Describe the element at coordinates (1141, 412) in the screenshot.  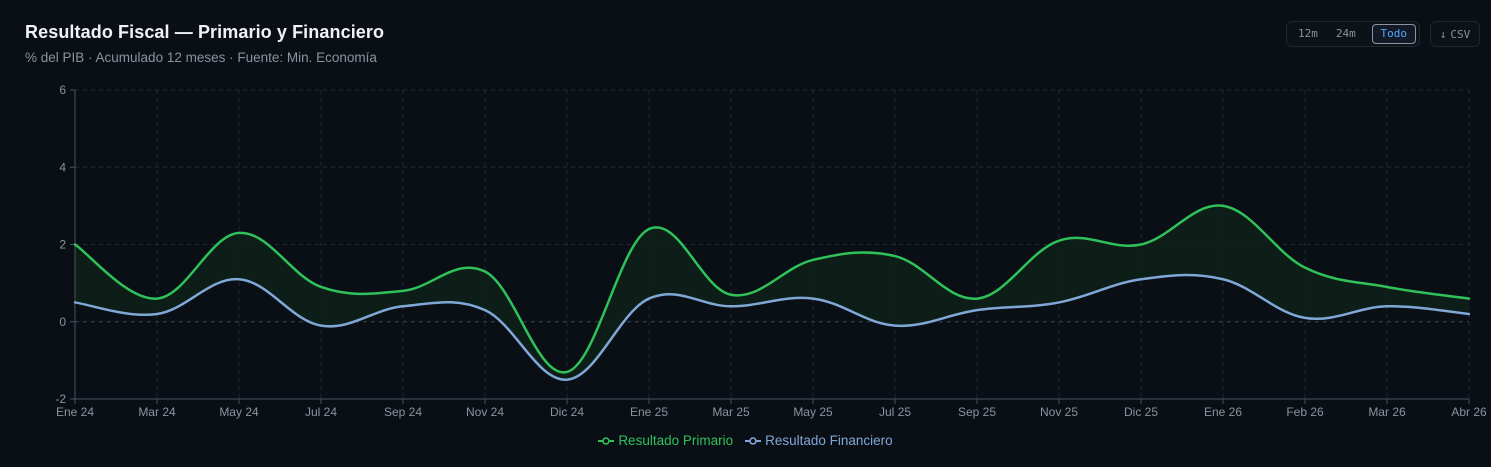
I see `x-tick-label: Dic 25` at that location.